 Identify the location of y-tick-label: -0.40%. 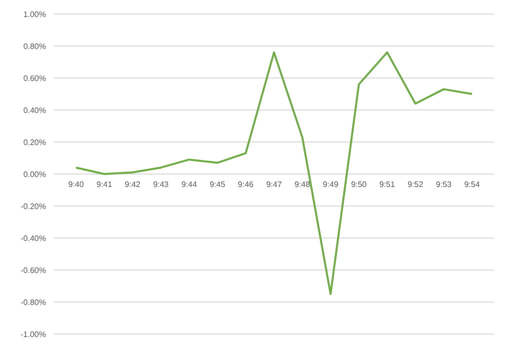
(33, 238).